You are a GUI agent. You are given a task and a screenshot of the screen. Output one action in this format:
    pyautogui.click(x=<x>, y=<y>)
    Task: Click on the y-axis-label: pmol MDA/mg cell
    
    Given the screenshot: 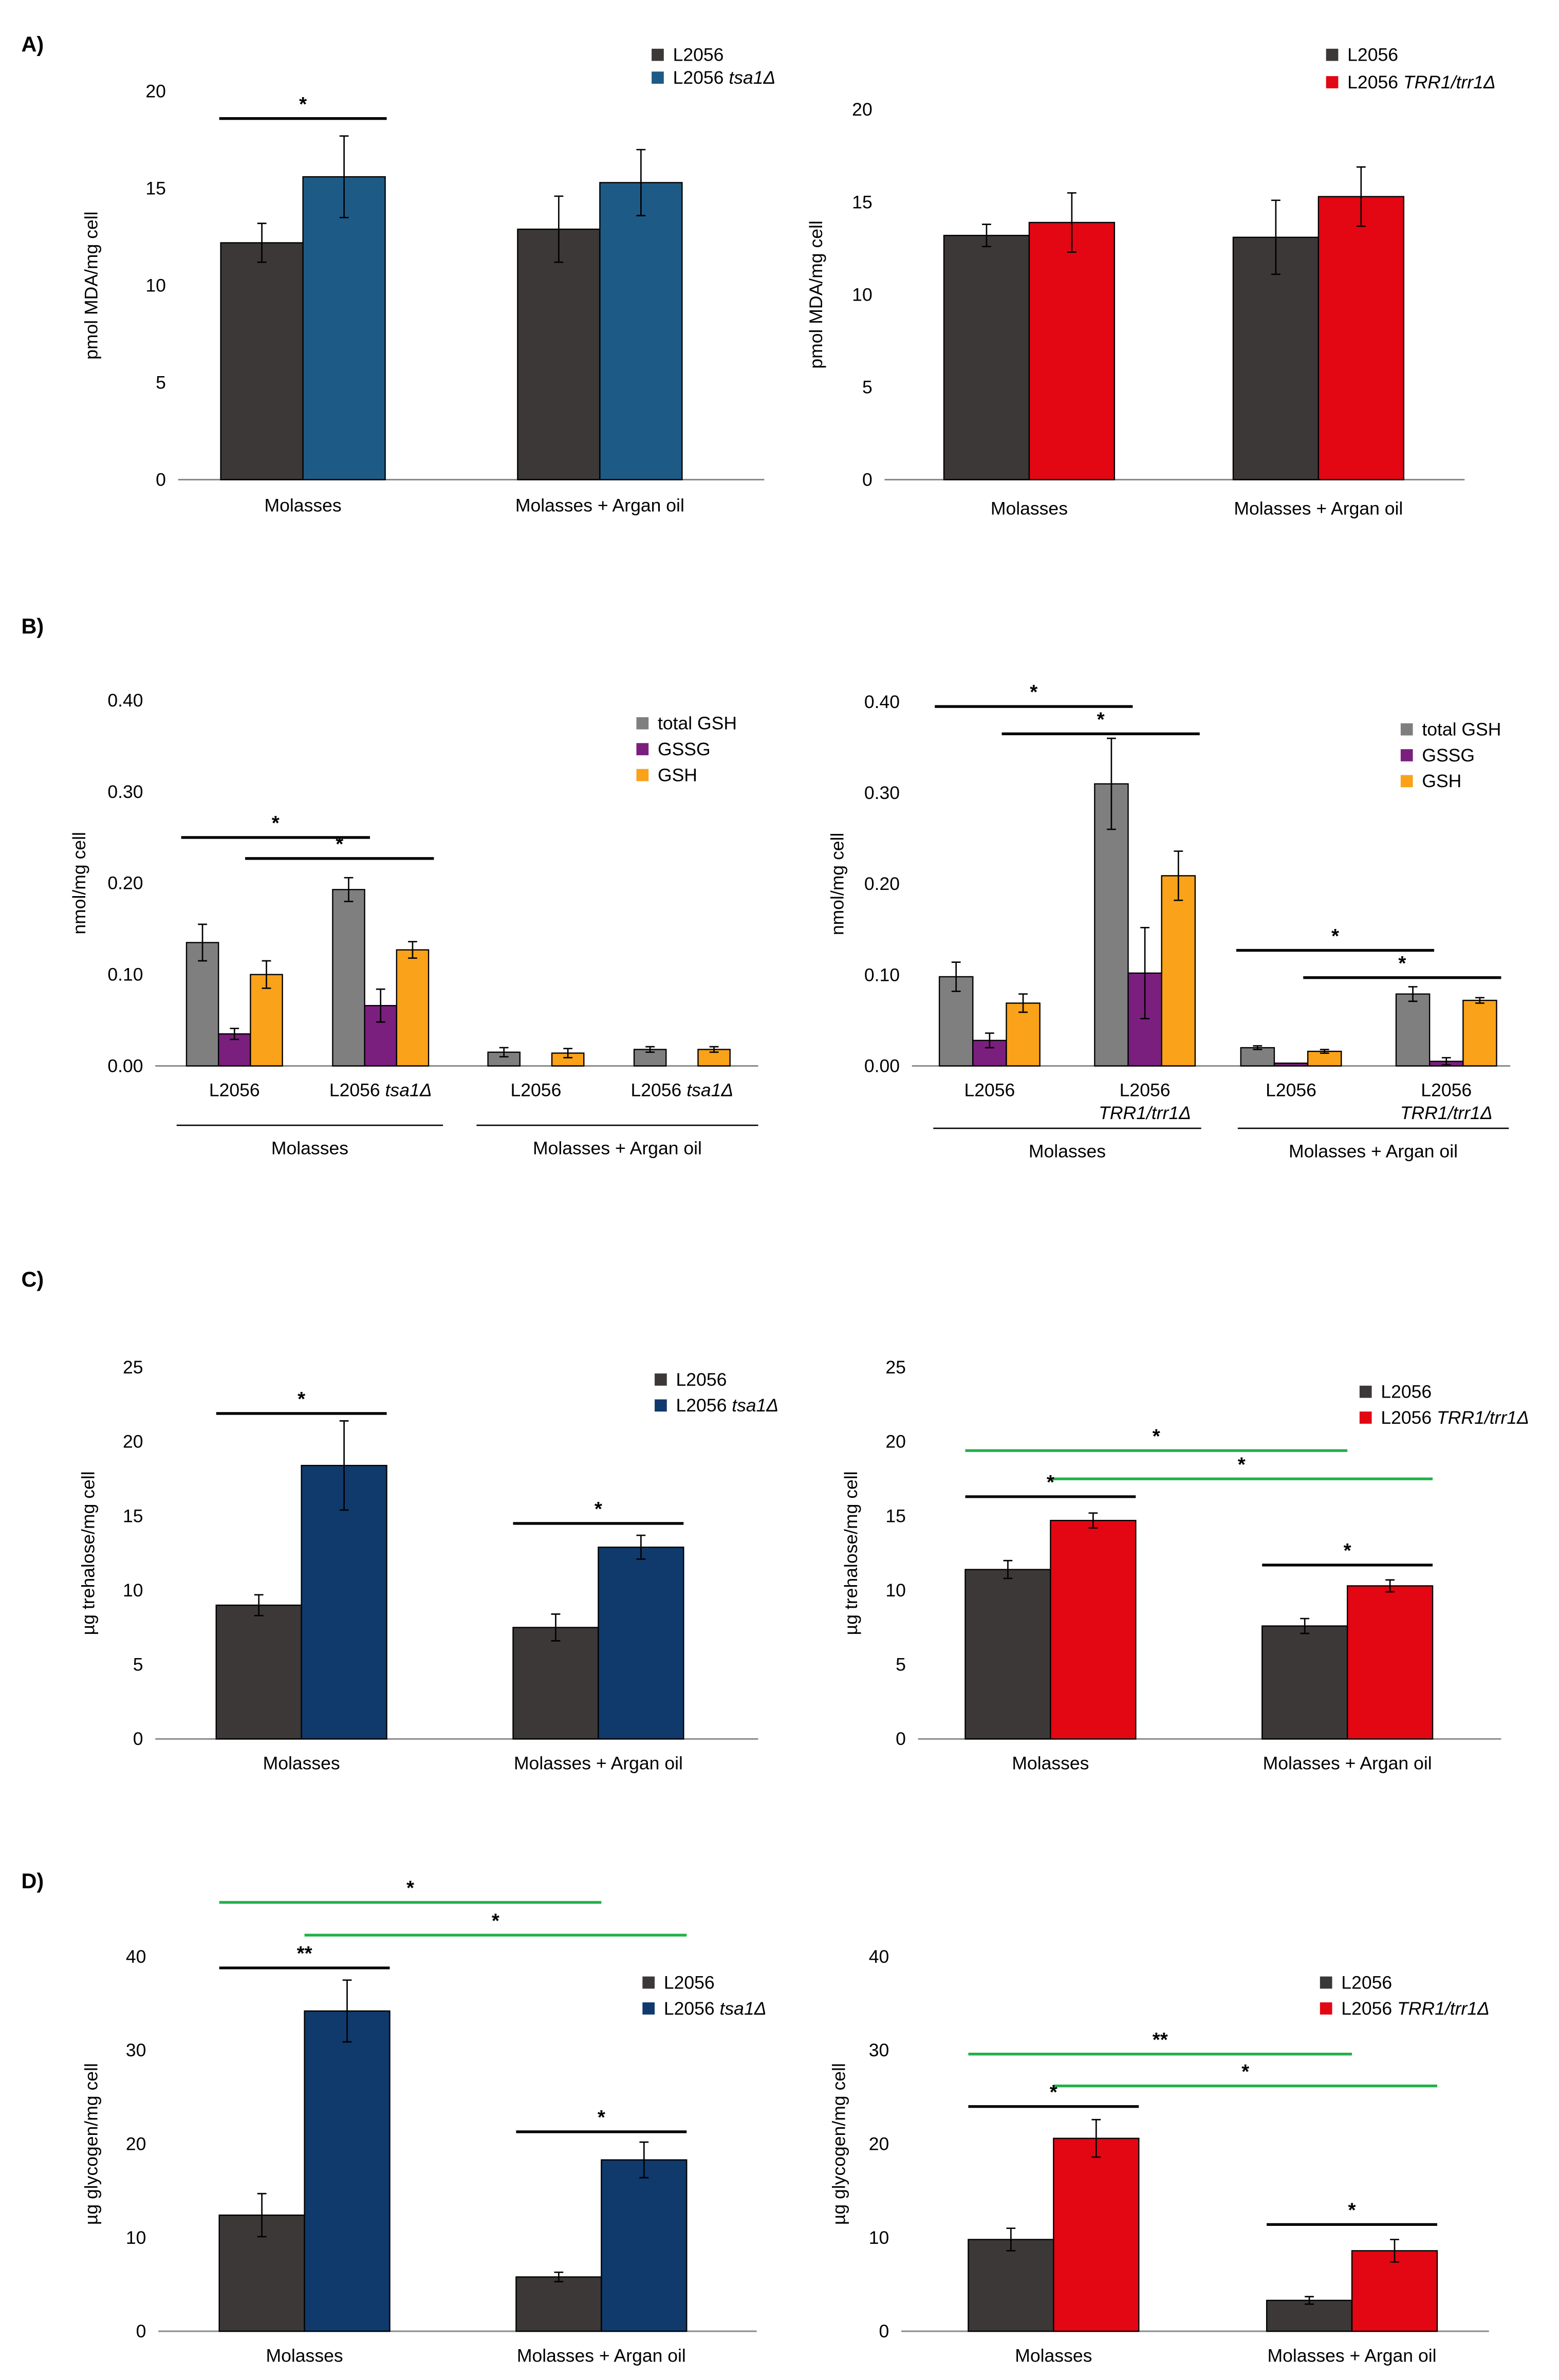 What is the action you would take?
    pyautogui.click(x=91, y=285)
    